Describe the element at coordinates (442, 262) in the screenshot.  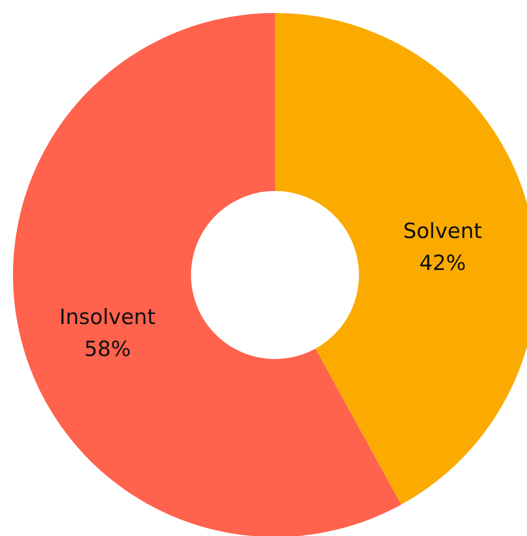
I see `data-label: 42%` at that location.